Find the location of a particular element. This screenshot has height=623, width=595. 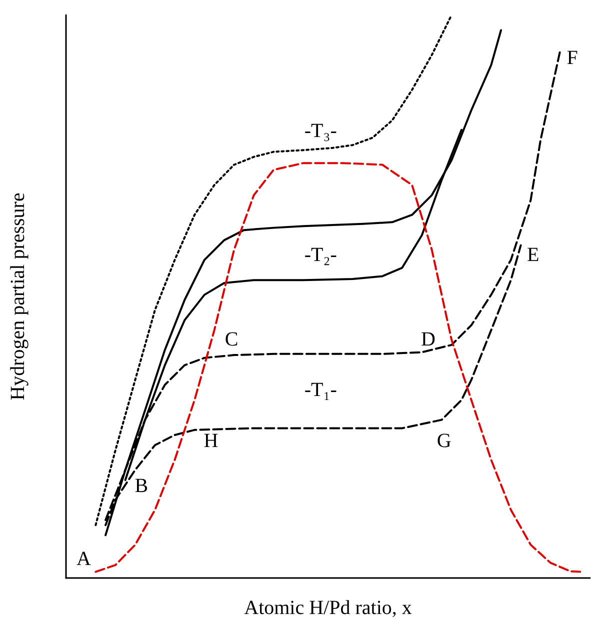

annotation: -T₃- is located at coordinates (320, 131).